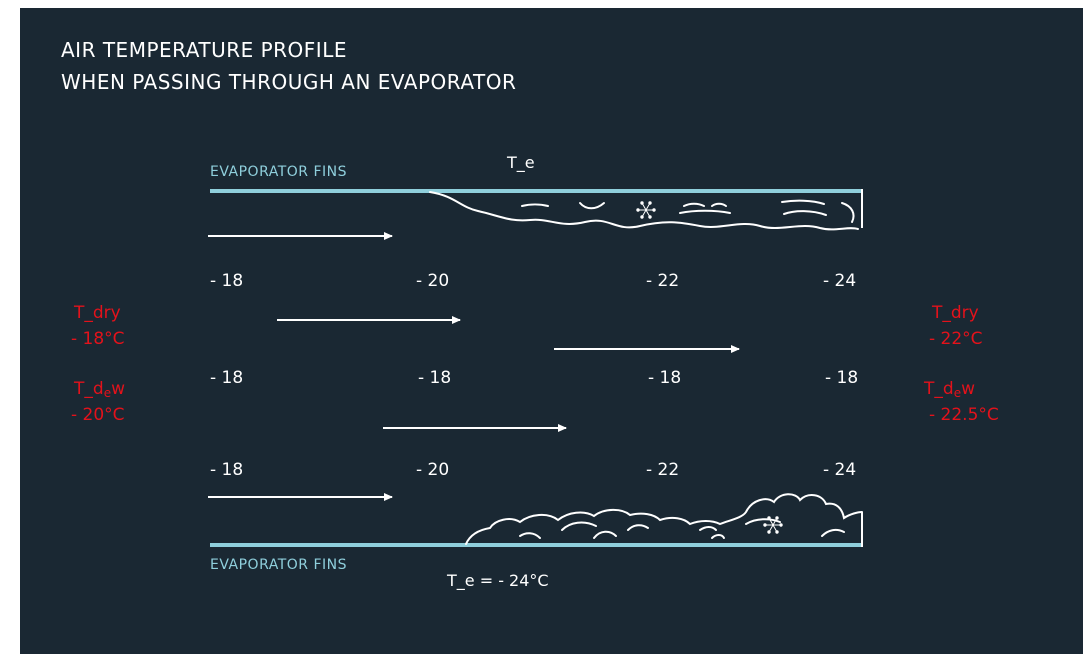 Image resolution: width=1083 pixels, height=654 pixels. What do you see at coordinates (435, 378) in the screenshot?
I see `middle-temp-2: - 18` at bounding box center [435, 378].